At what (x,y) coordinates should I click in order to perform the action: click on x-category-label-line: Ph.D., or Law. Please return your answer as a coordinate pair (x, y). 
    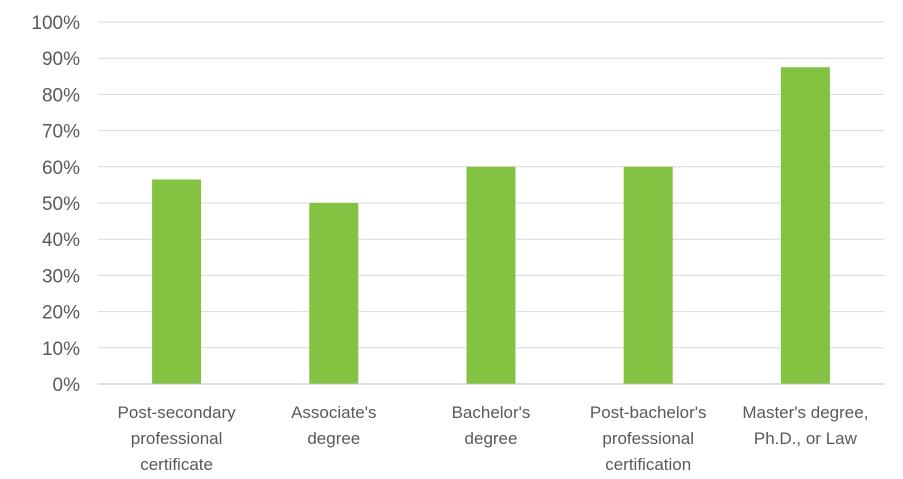
    Looking at the image, I should click on (806, 438).